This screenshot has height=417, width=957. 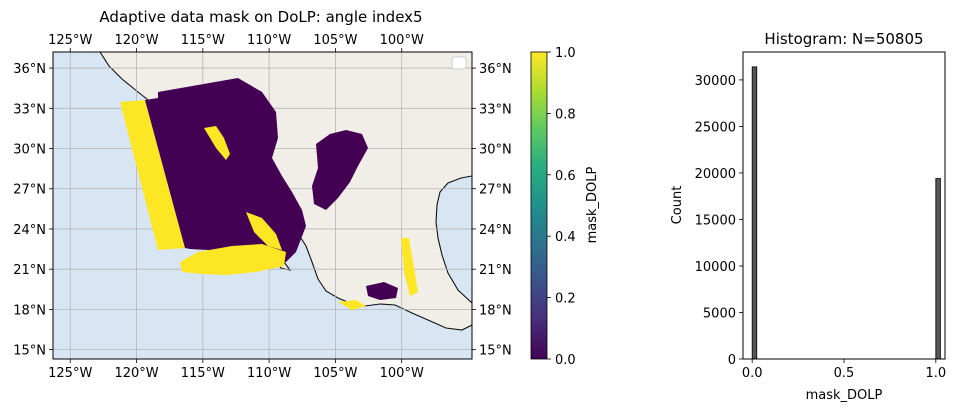 What do you see at coordinates (715, 174) in the screenshot?
I see `histogram-y-tick-label: 20000` at bounding box center [715, 174].